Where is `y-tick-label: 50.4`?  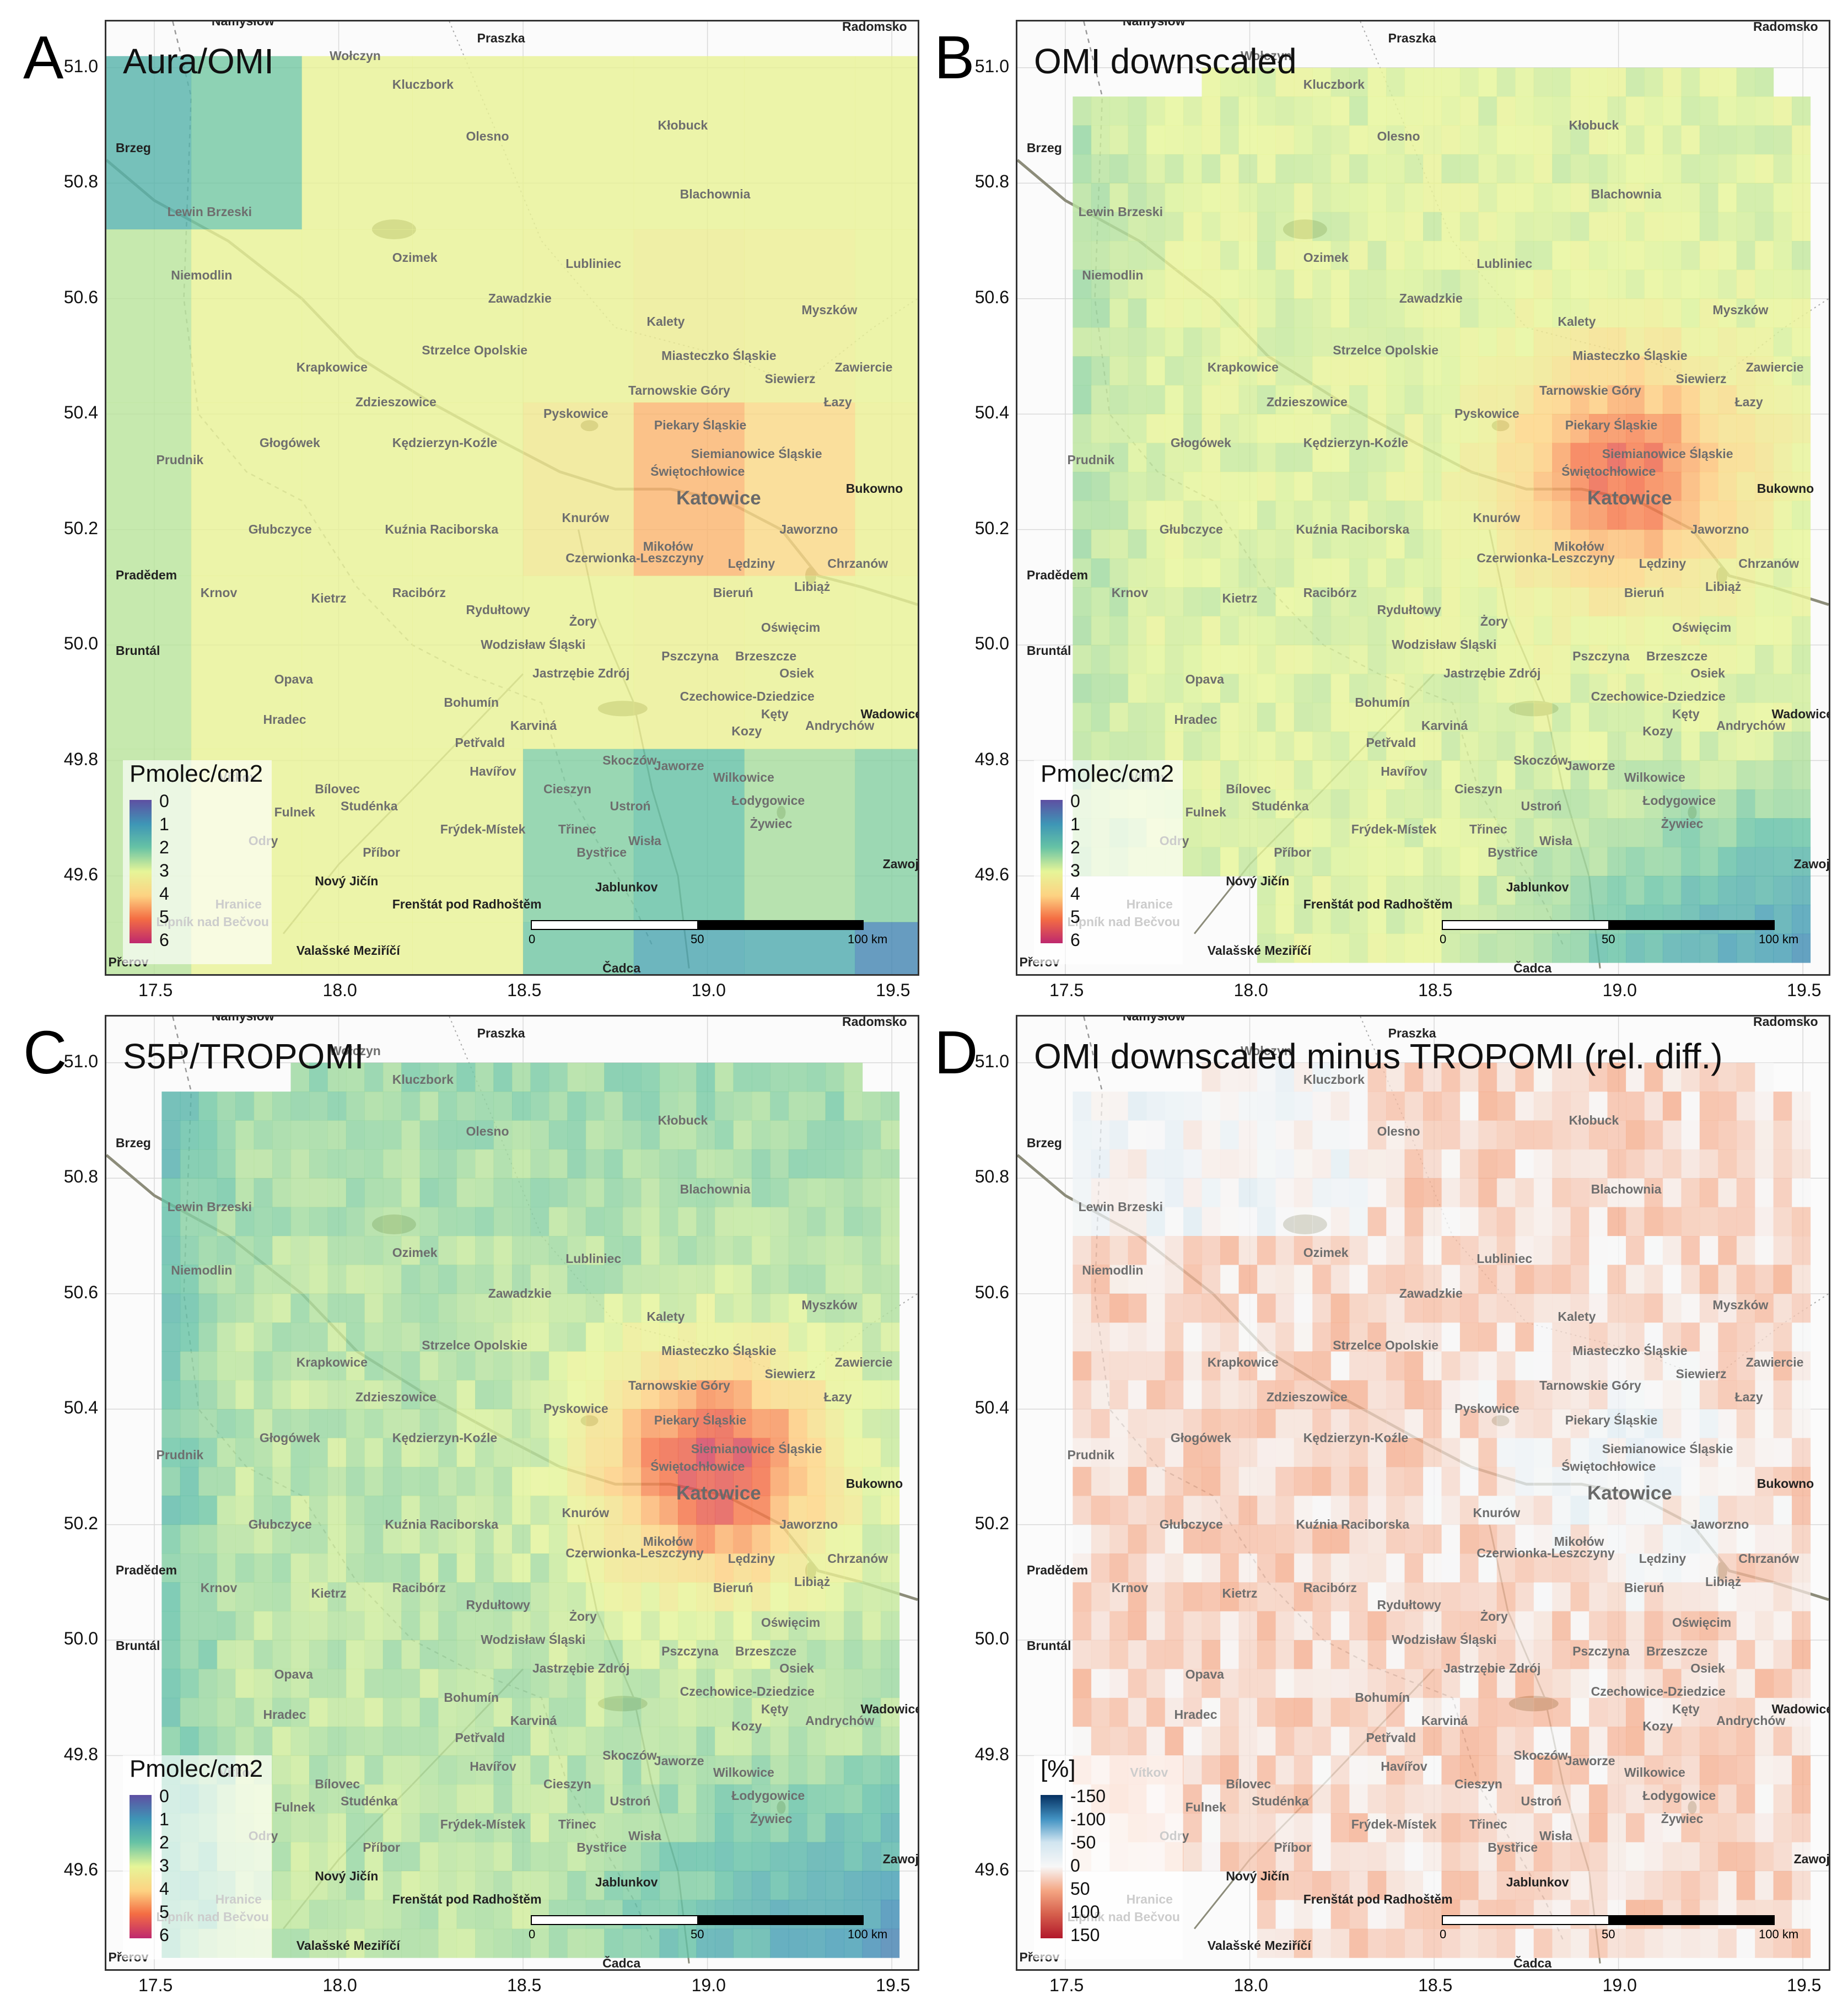 y-tick-label: 50.4 is located at coordinates (80, 412).